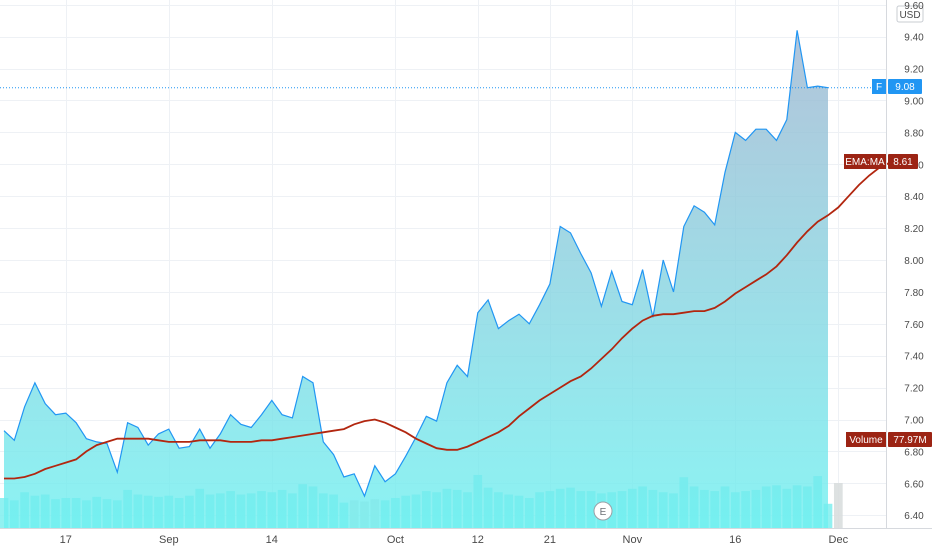 The width and height of the screenshot is (932, 550). Describe the element at coordinates (914, 133) in the screenshot. I see `y-tick-label: 8.80` at that location.